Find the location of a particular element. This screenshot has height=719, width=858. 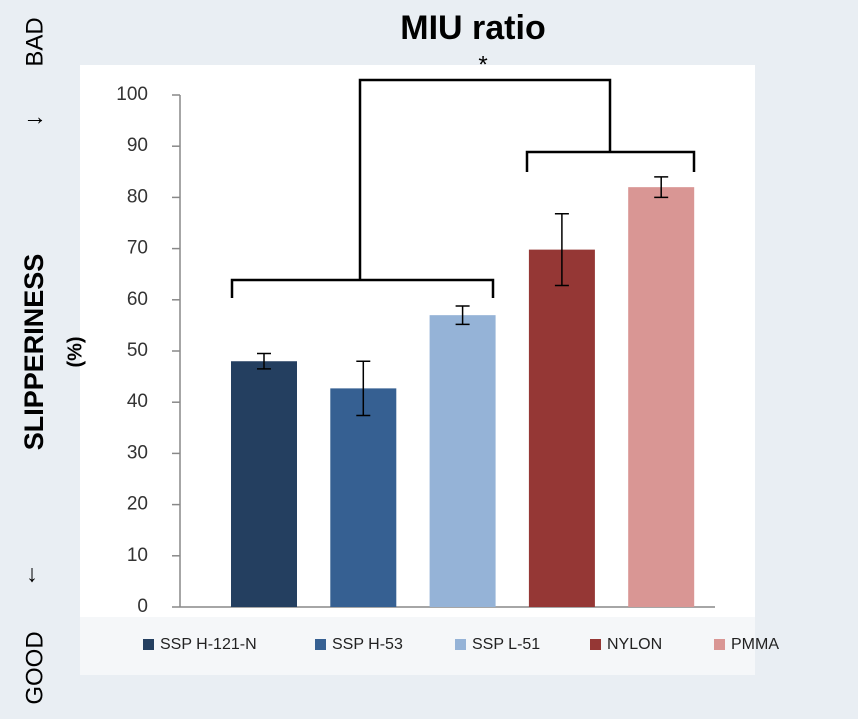

y-tick-label: 50 is located at coordinates (137, 350).